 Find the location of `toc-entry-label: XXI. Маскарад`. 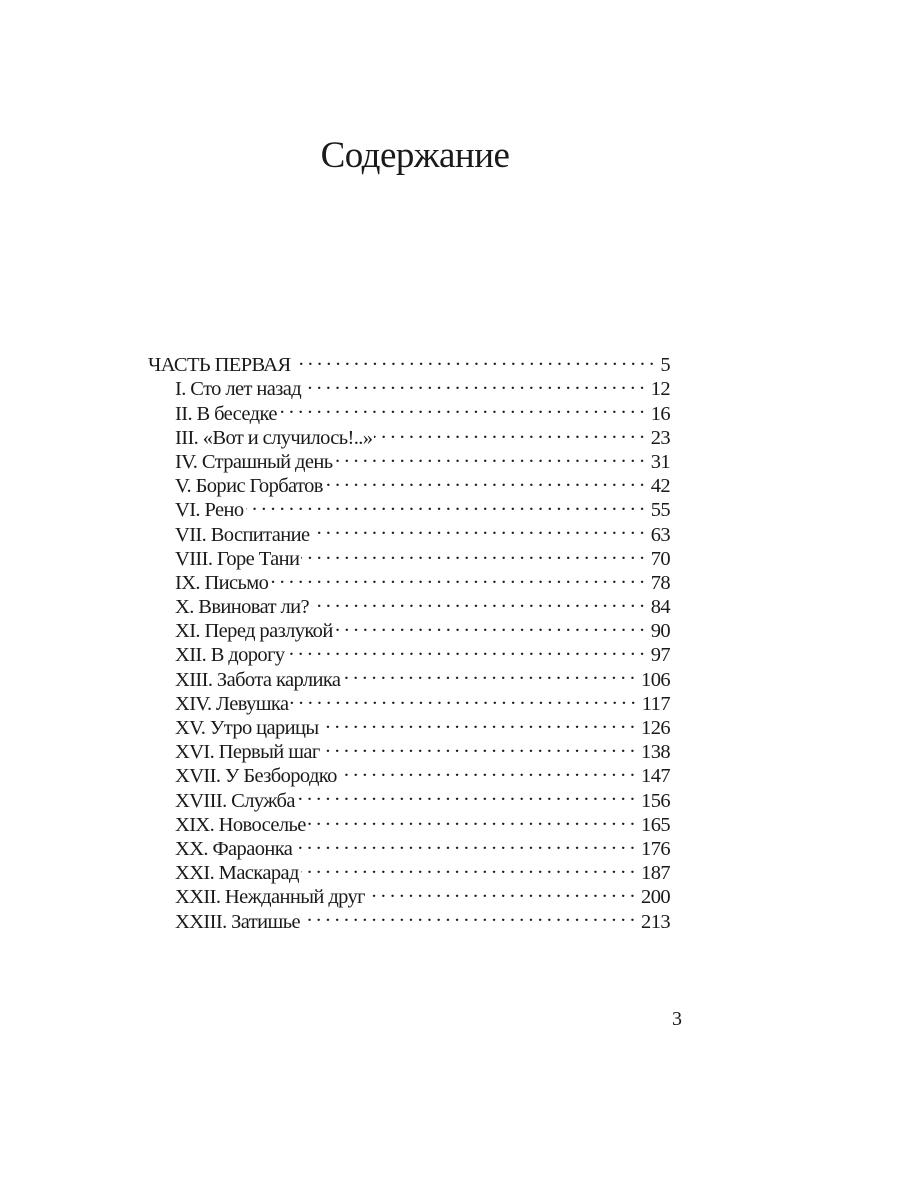

toc-entry-label: XXI. Маскарад is located at coordinates (237, 873).